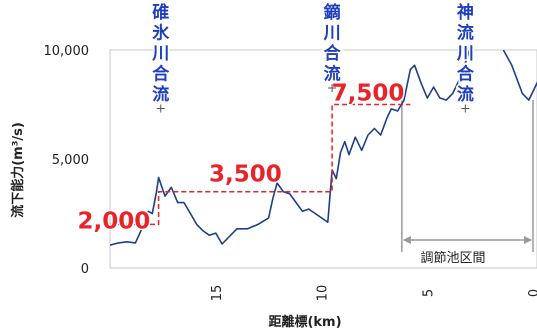  I want to click on y-axis-title: 流下能力(m³/s), so click(18, 170).